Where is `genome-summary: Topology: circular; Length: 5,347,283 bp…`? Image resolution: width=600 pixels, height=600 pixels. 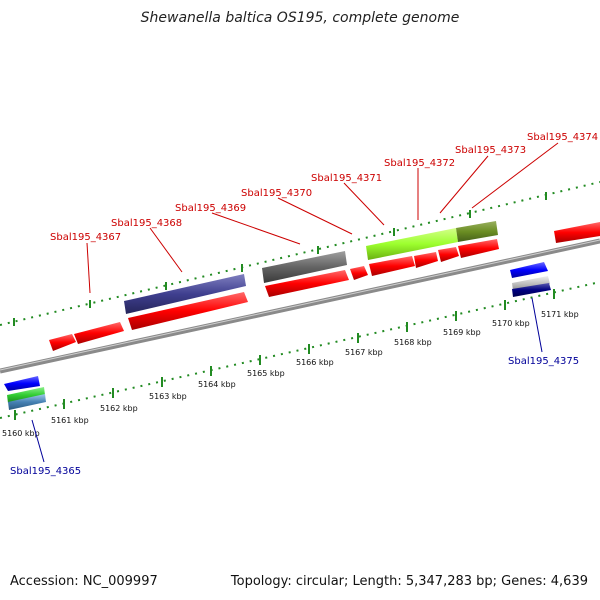
genome-summary: Topology: circular; Length: 5,347,283 bp… is located at coordinates (409, 581).